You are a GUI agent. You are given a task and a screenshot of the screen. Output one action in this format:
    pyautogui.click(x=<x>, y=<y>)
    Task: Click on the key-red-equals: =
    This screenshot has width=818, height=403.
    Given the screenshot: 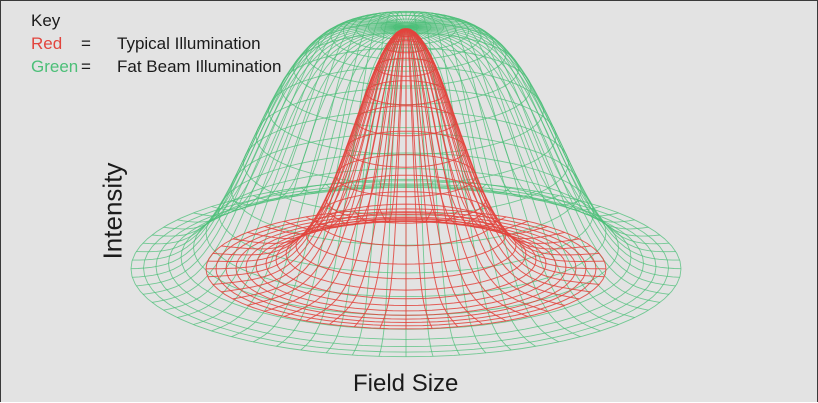 What is the action you would take?
    pyautogui.click(x=86, y=43)
    